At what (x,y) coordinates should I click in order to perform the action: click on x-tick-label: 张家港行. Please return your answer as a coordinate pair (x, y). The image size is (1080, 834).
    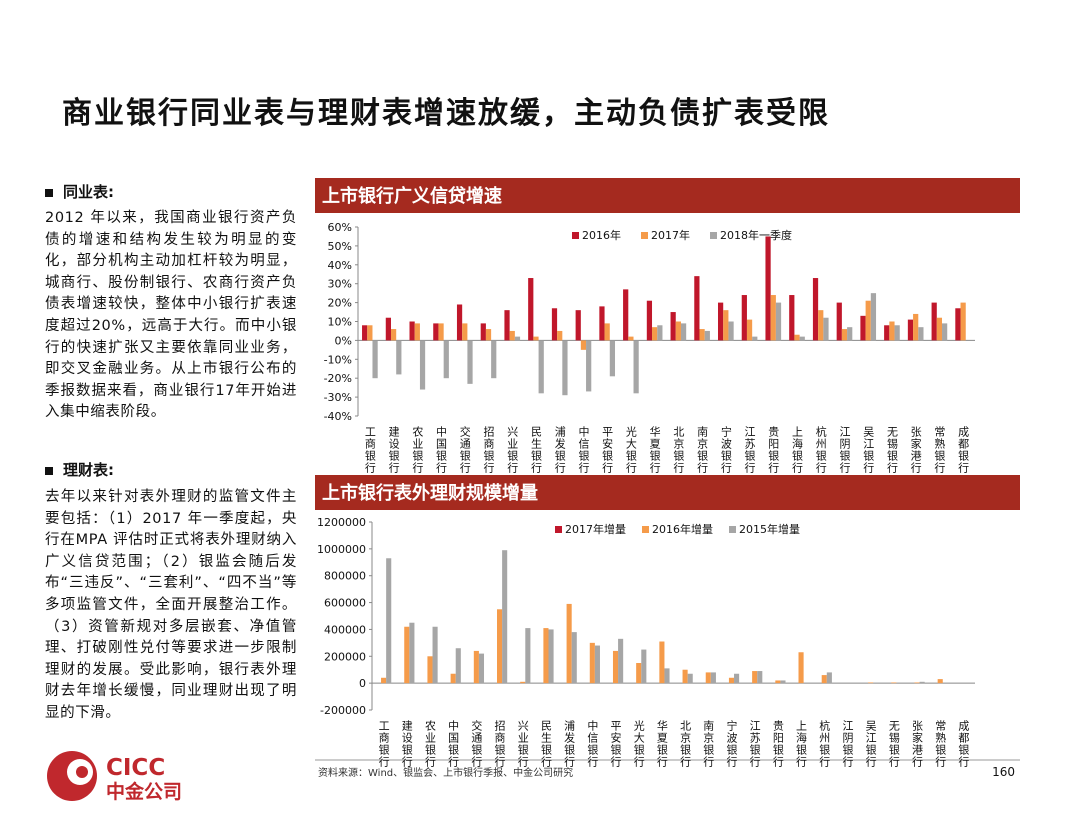
    Looking at the image, I should click on (915, 450).